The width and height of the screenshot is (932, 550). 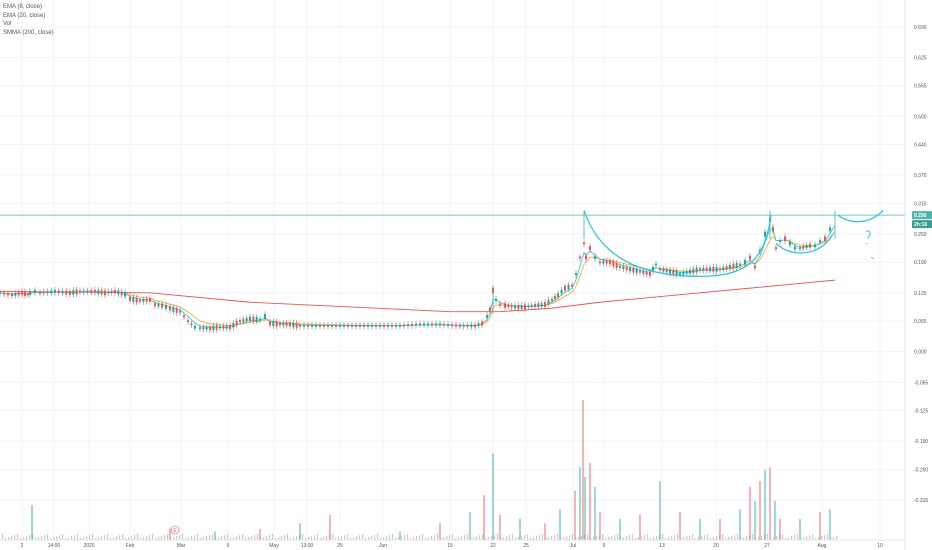 What do you see at coordinates (23, 7) in the screenshot?
I see `legend-ema8: EMA (8, close)` at bounding box center [23, 7].